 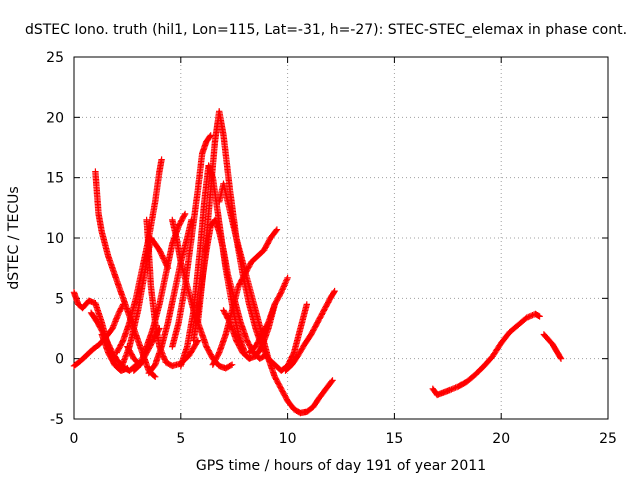 I want to click on x-tick-label: 10, so click(x=288, y=439).